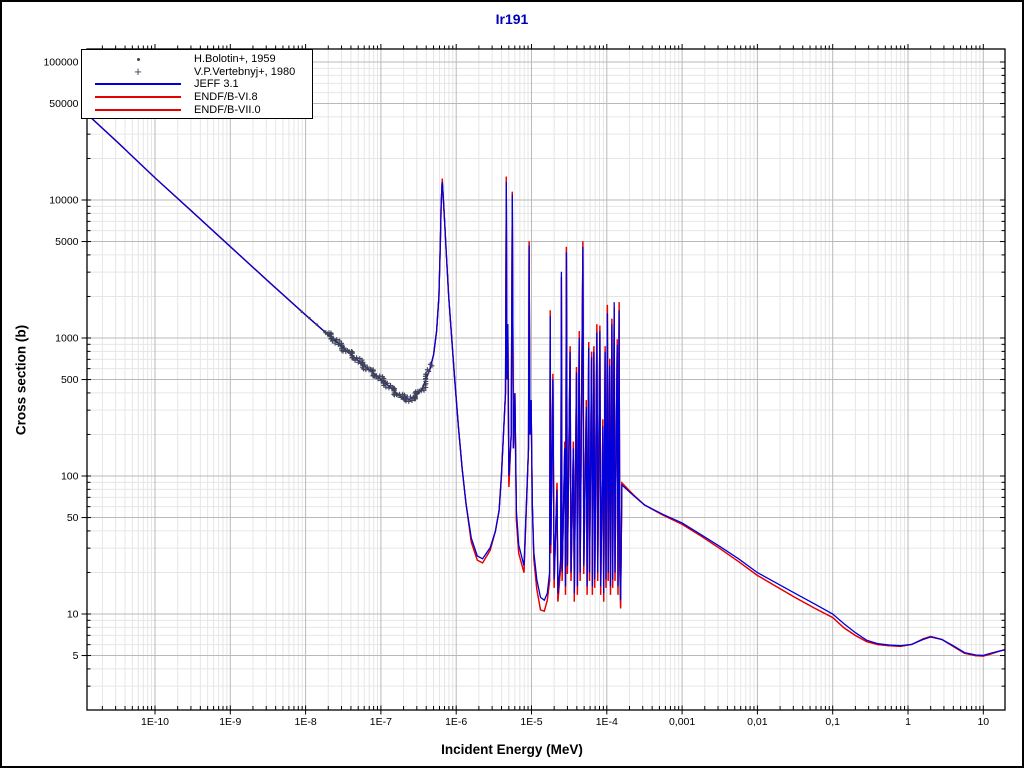  What do you see at coordinates (832, 722) in the screenshot?
I see `x-tick-label: 0,1` at bounding box center [832, 722].